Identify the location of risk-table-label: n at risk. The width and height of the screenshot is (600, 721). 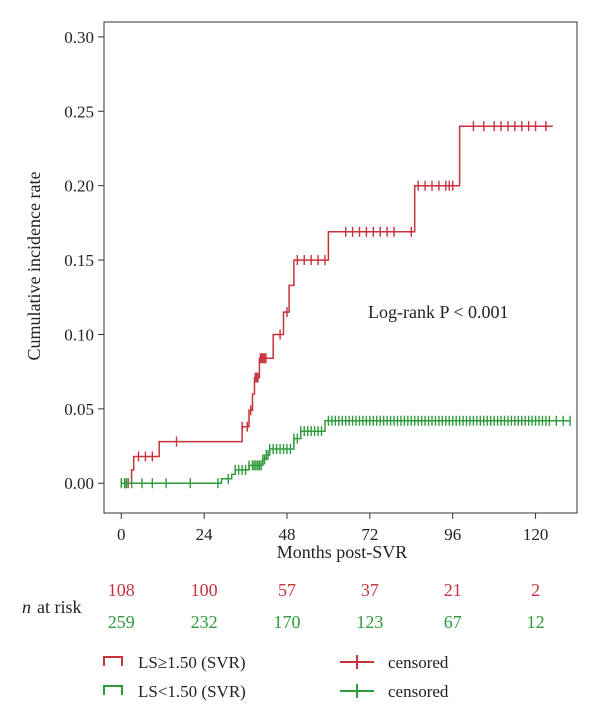
(52, 607).